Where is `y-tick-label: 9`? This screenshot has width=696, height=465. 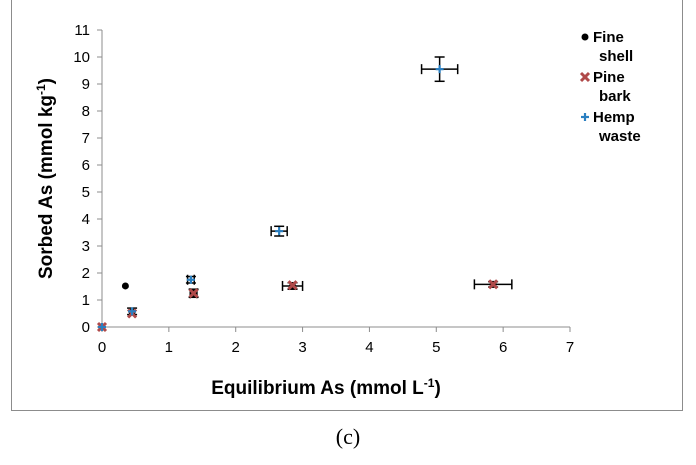
y-tick-label: 9 is located at coordinates (86, 84).